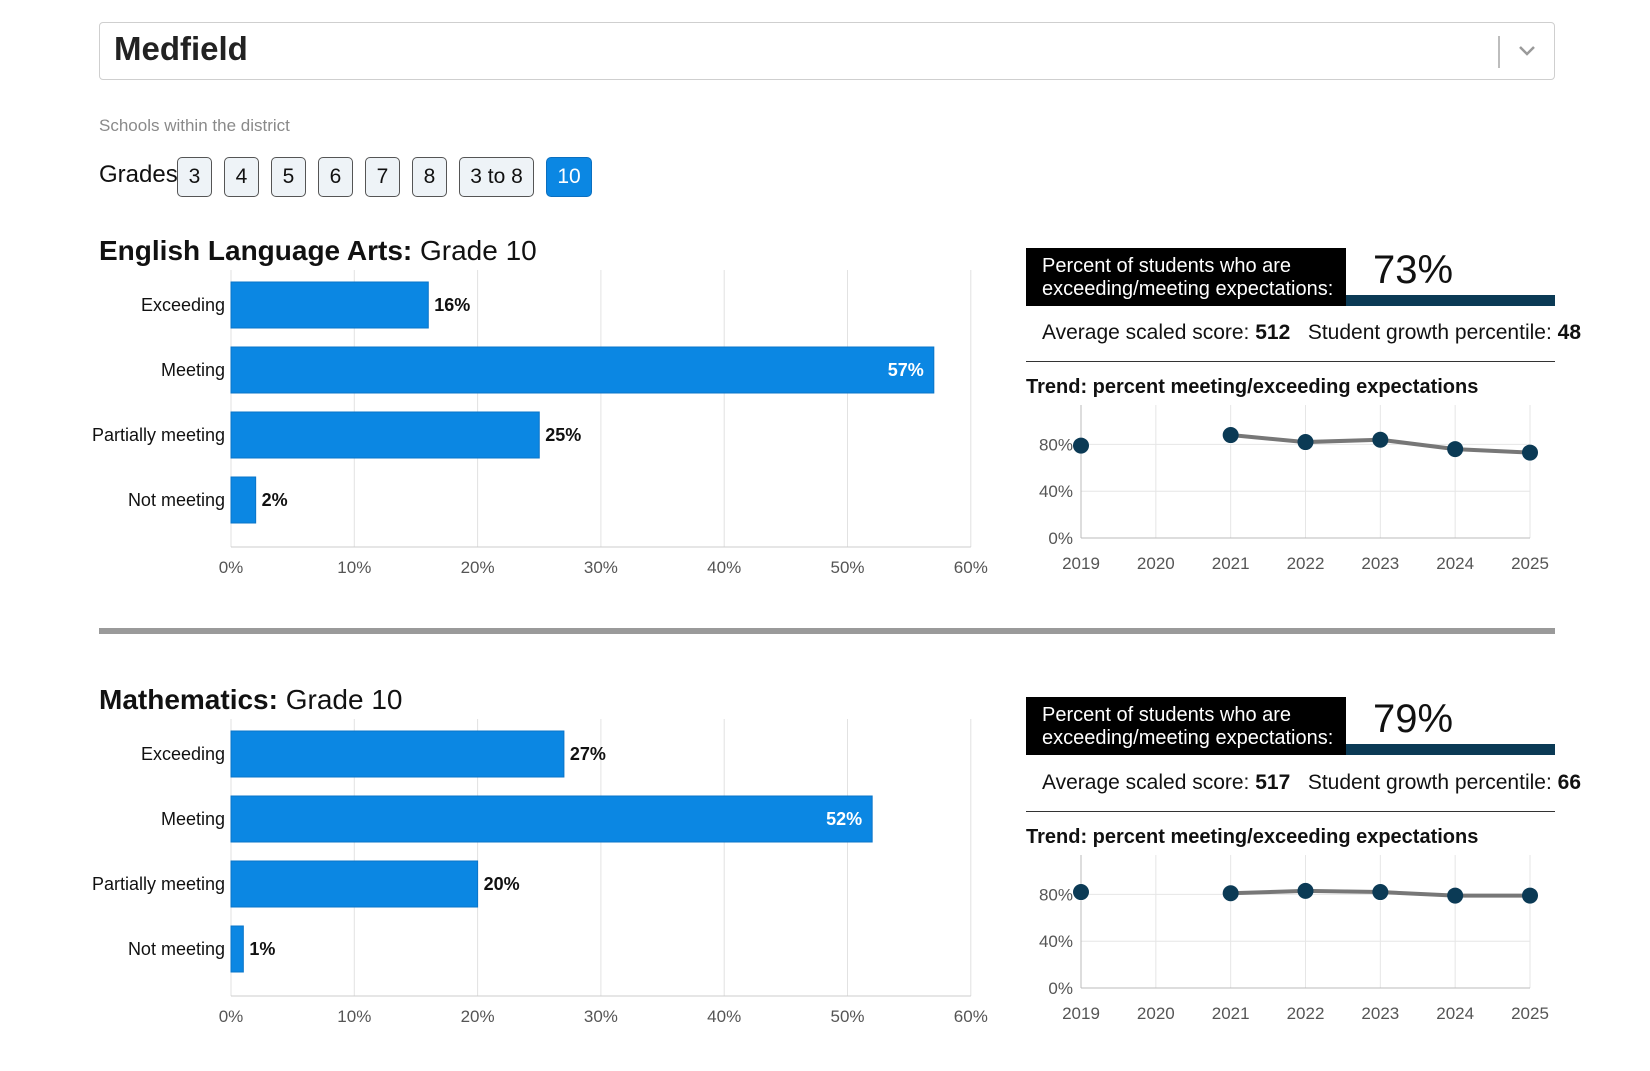 This screenshot has height=1071, width=1650. Describe the element at coordinates (1450, 749) in the screenshot. I see `math-percent-underline` at that location.